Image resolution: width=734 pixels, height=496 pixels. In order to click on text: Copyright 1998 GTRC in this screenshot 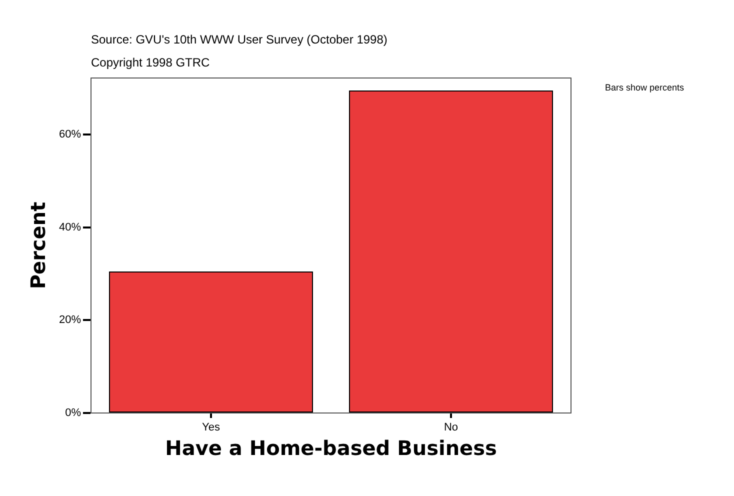, I will do `click(150, 62)`.